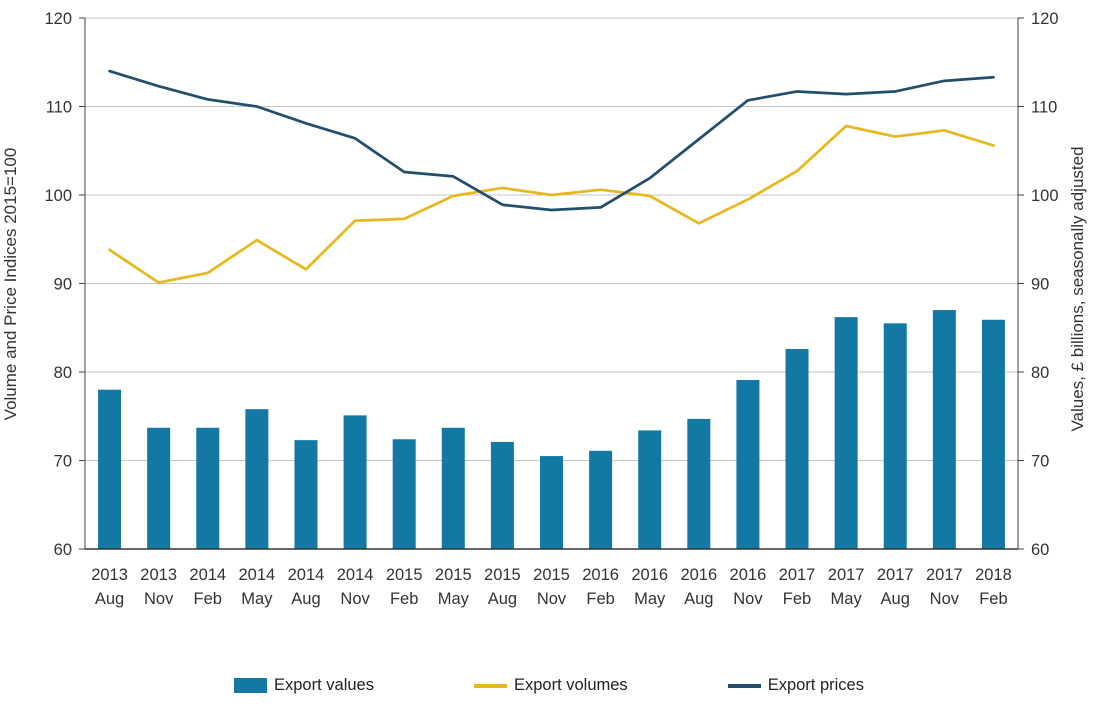 The width and height of the screenshot is (1098, 717). What do you see at coordinates (797, 587) in the screenshot?
I see `x-tick-label: 2017 Feb` at bounding box center [797, 587].